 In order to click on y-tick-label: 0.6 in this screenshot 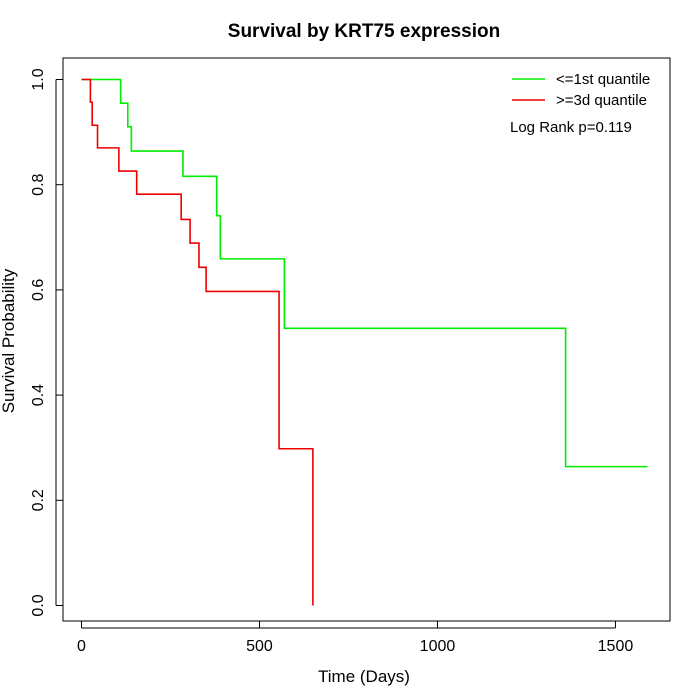, I will do `click(38, 290)`.